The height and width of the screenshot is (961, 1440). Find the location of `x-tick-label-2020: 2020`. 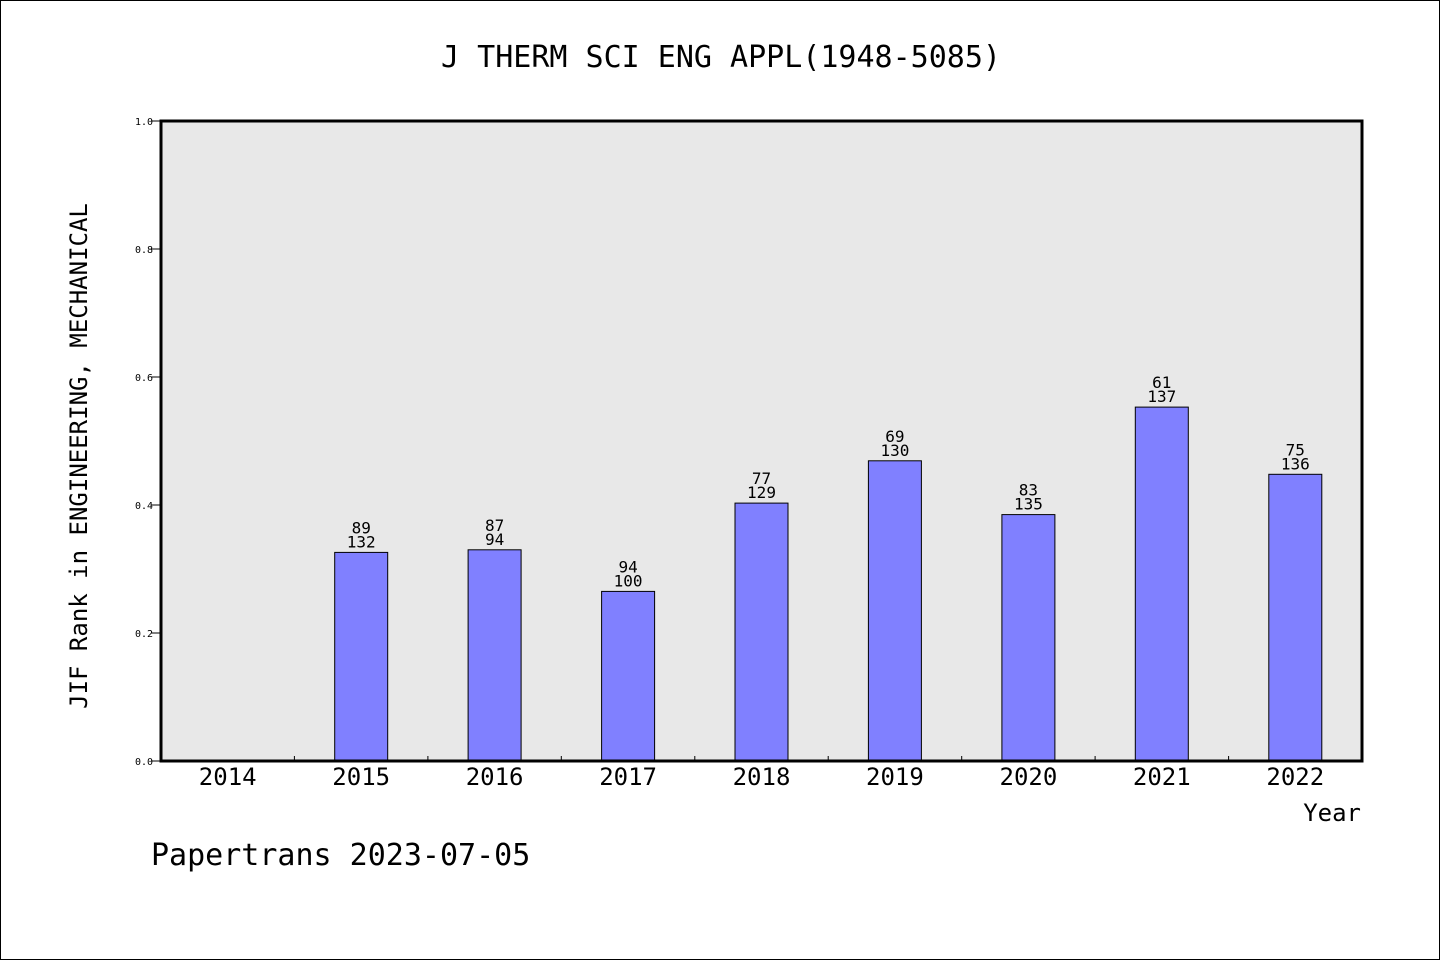

x-tick-label-2020: 2020 is located at coordinates (1029, 777).